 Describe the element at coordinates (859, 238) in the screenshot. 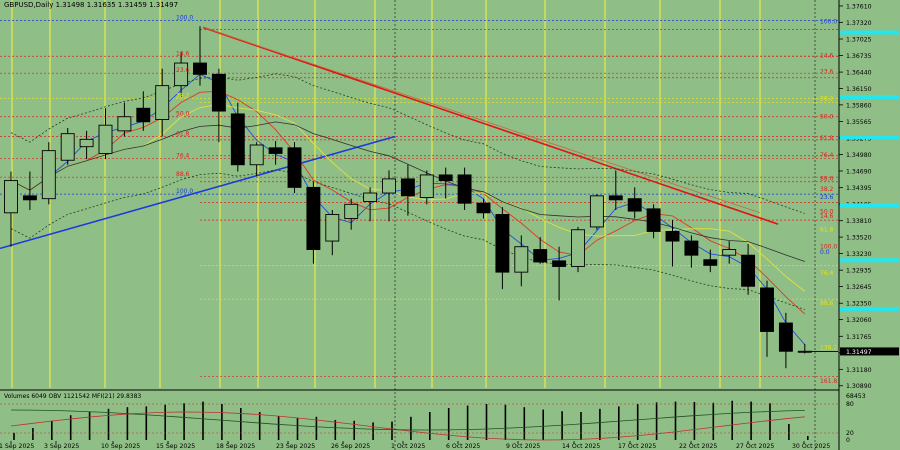

I see `price-tick-label: 1.33520` at that location.